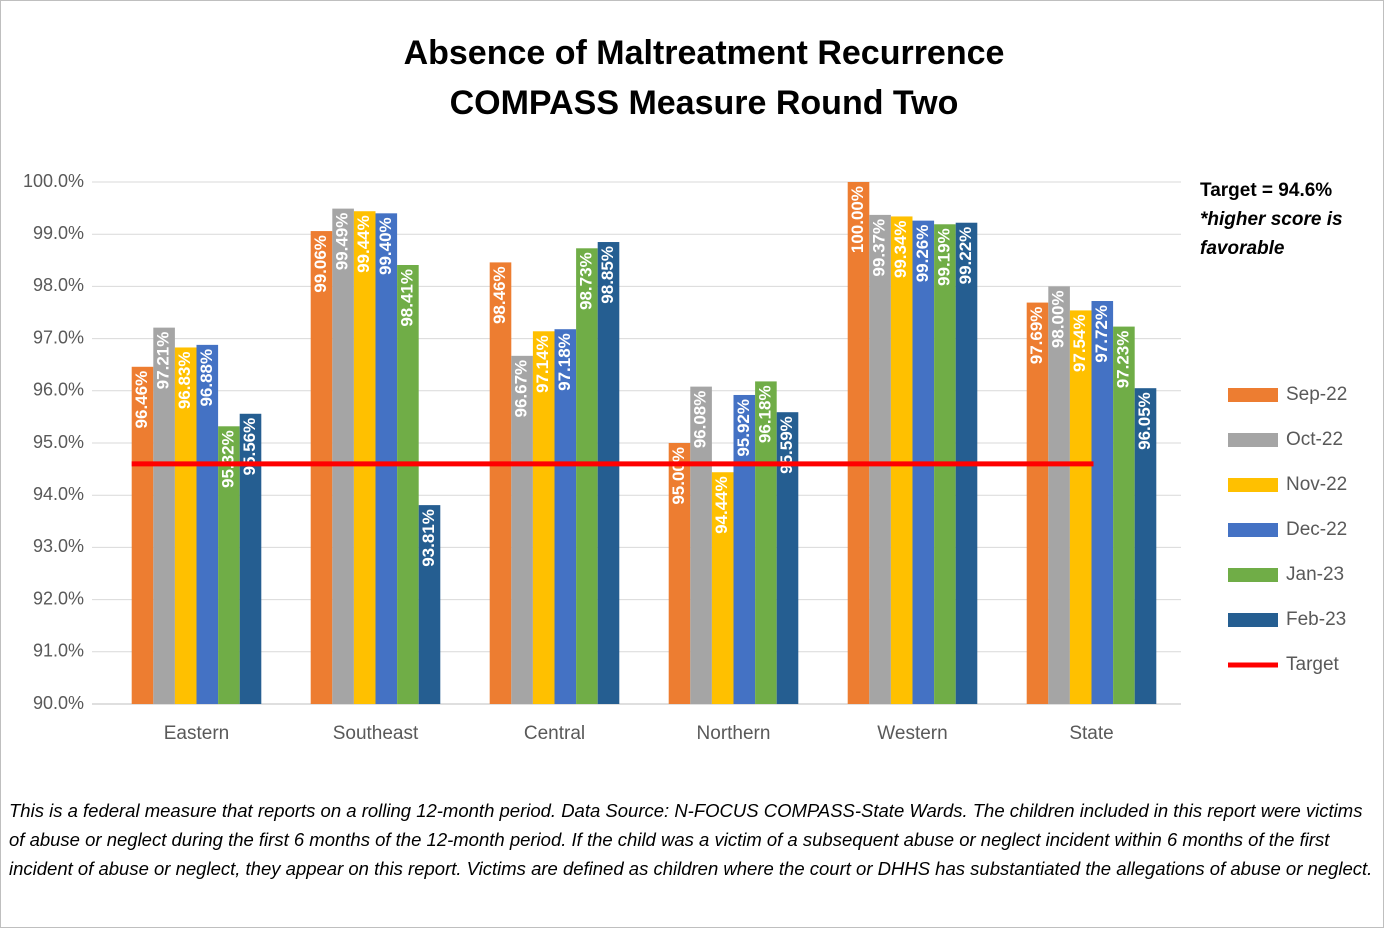  Describe the element at coordinates (554, 733) in the screenshot. I see `x-tick-label: Central` at that location.